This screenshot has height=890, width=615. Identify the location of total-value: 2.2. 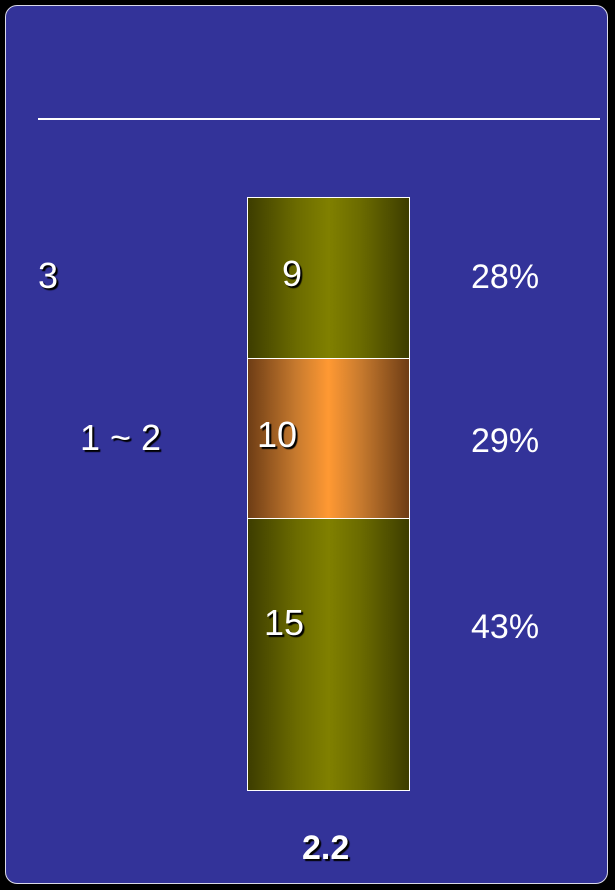
(326, 848).